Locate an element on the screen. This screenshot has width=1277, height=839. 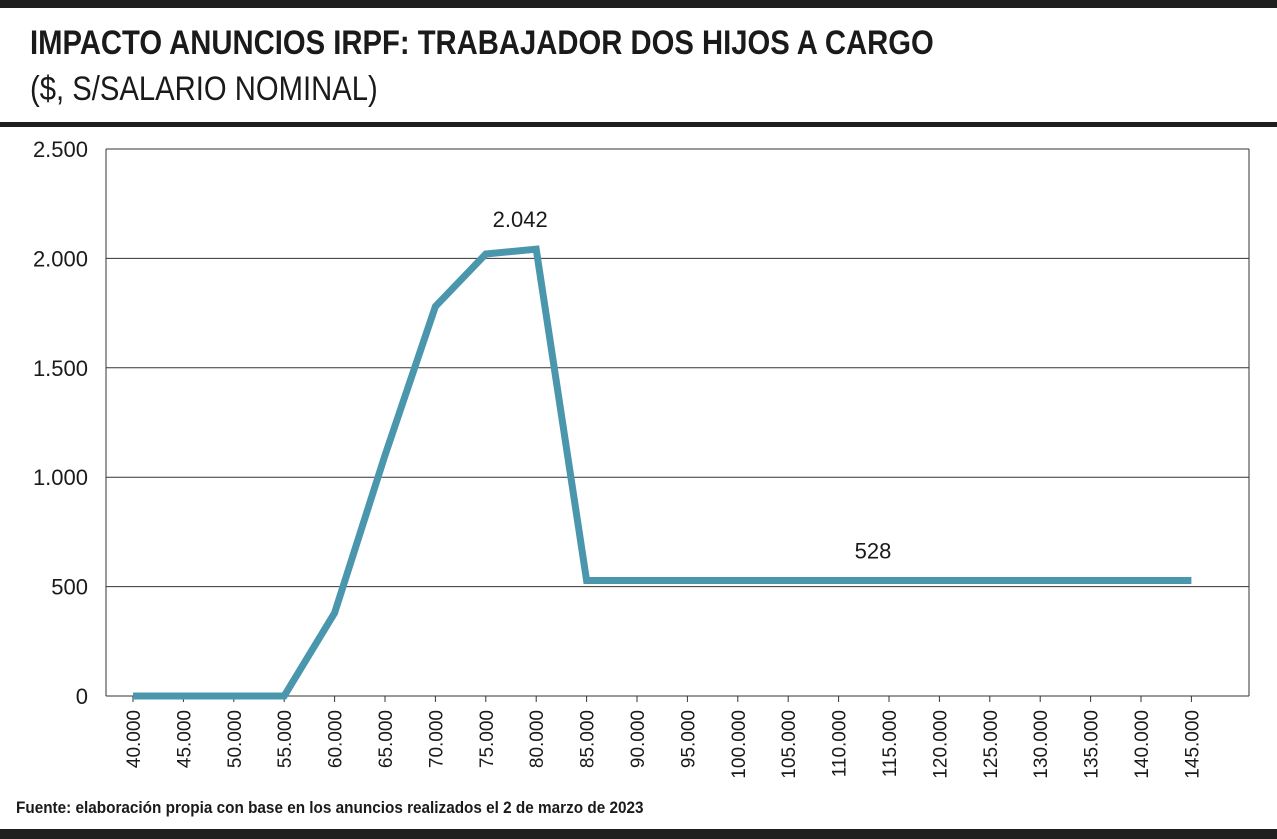
x-tick-label: 110.000 is located at coordinates (840, 743).